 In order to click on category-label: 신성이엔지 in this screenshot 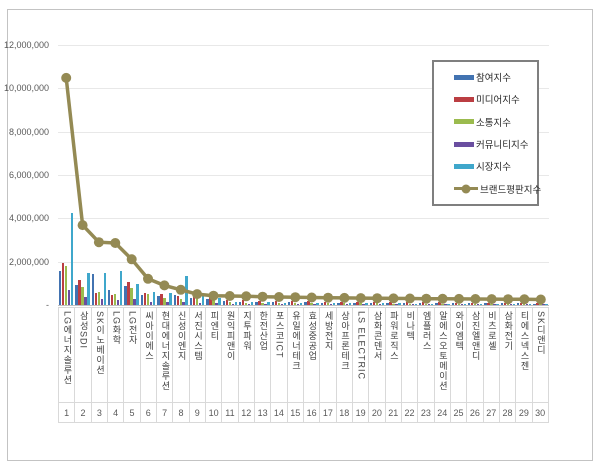, I will do `click(181, 336)`.